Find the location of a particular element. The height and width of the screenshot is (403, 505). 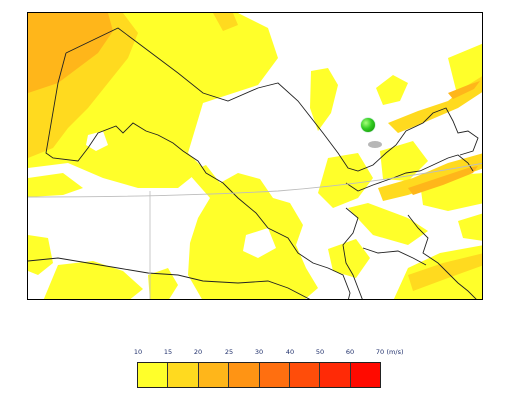

legend-tick: 60 is located at coordinates (350, 352).